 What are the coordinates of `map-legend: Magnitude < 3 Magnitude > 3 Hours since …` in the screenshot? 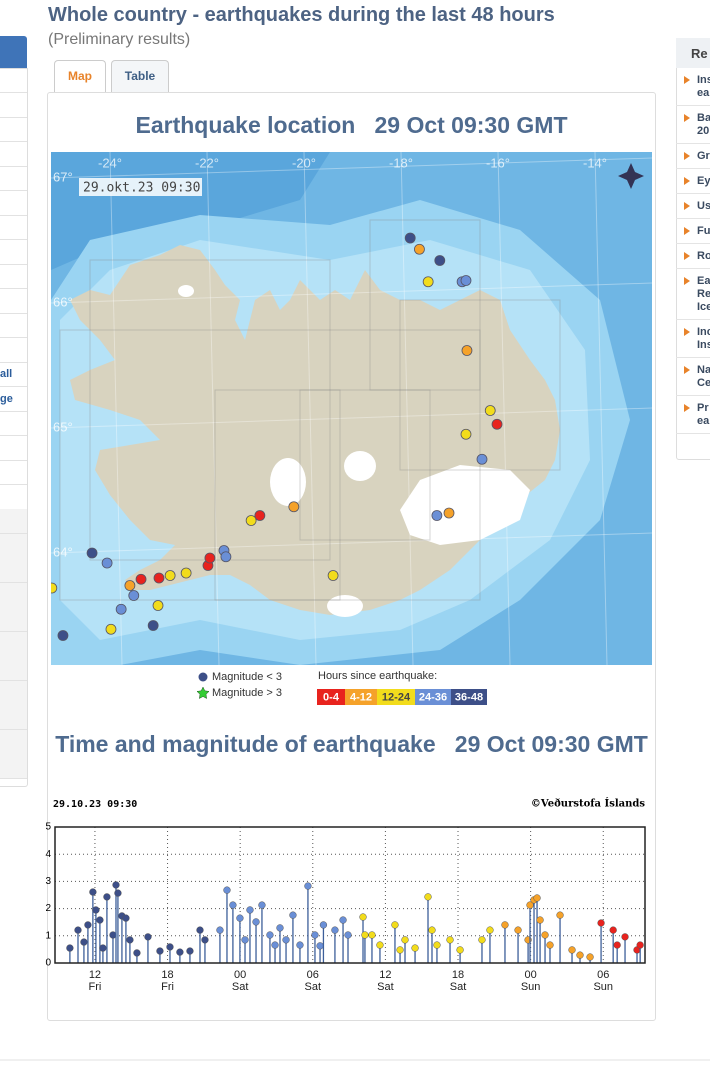 It's located at (341, 687).